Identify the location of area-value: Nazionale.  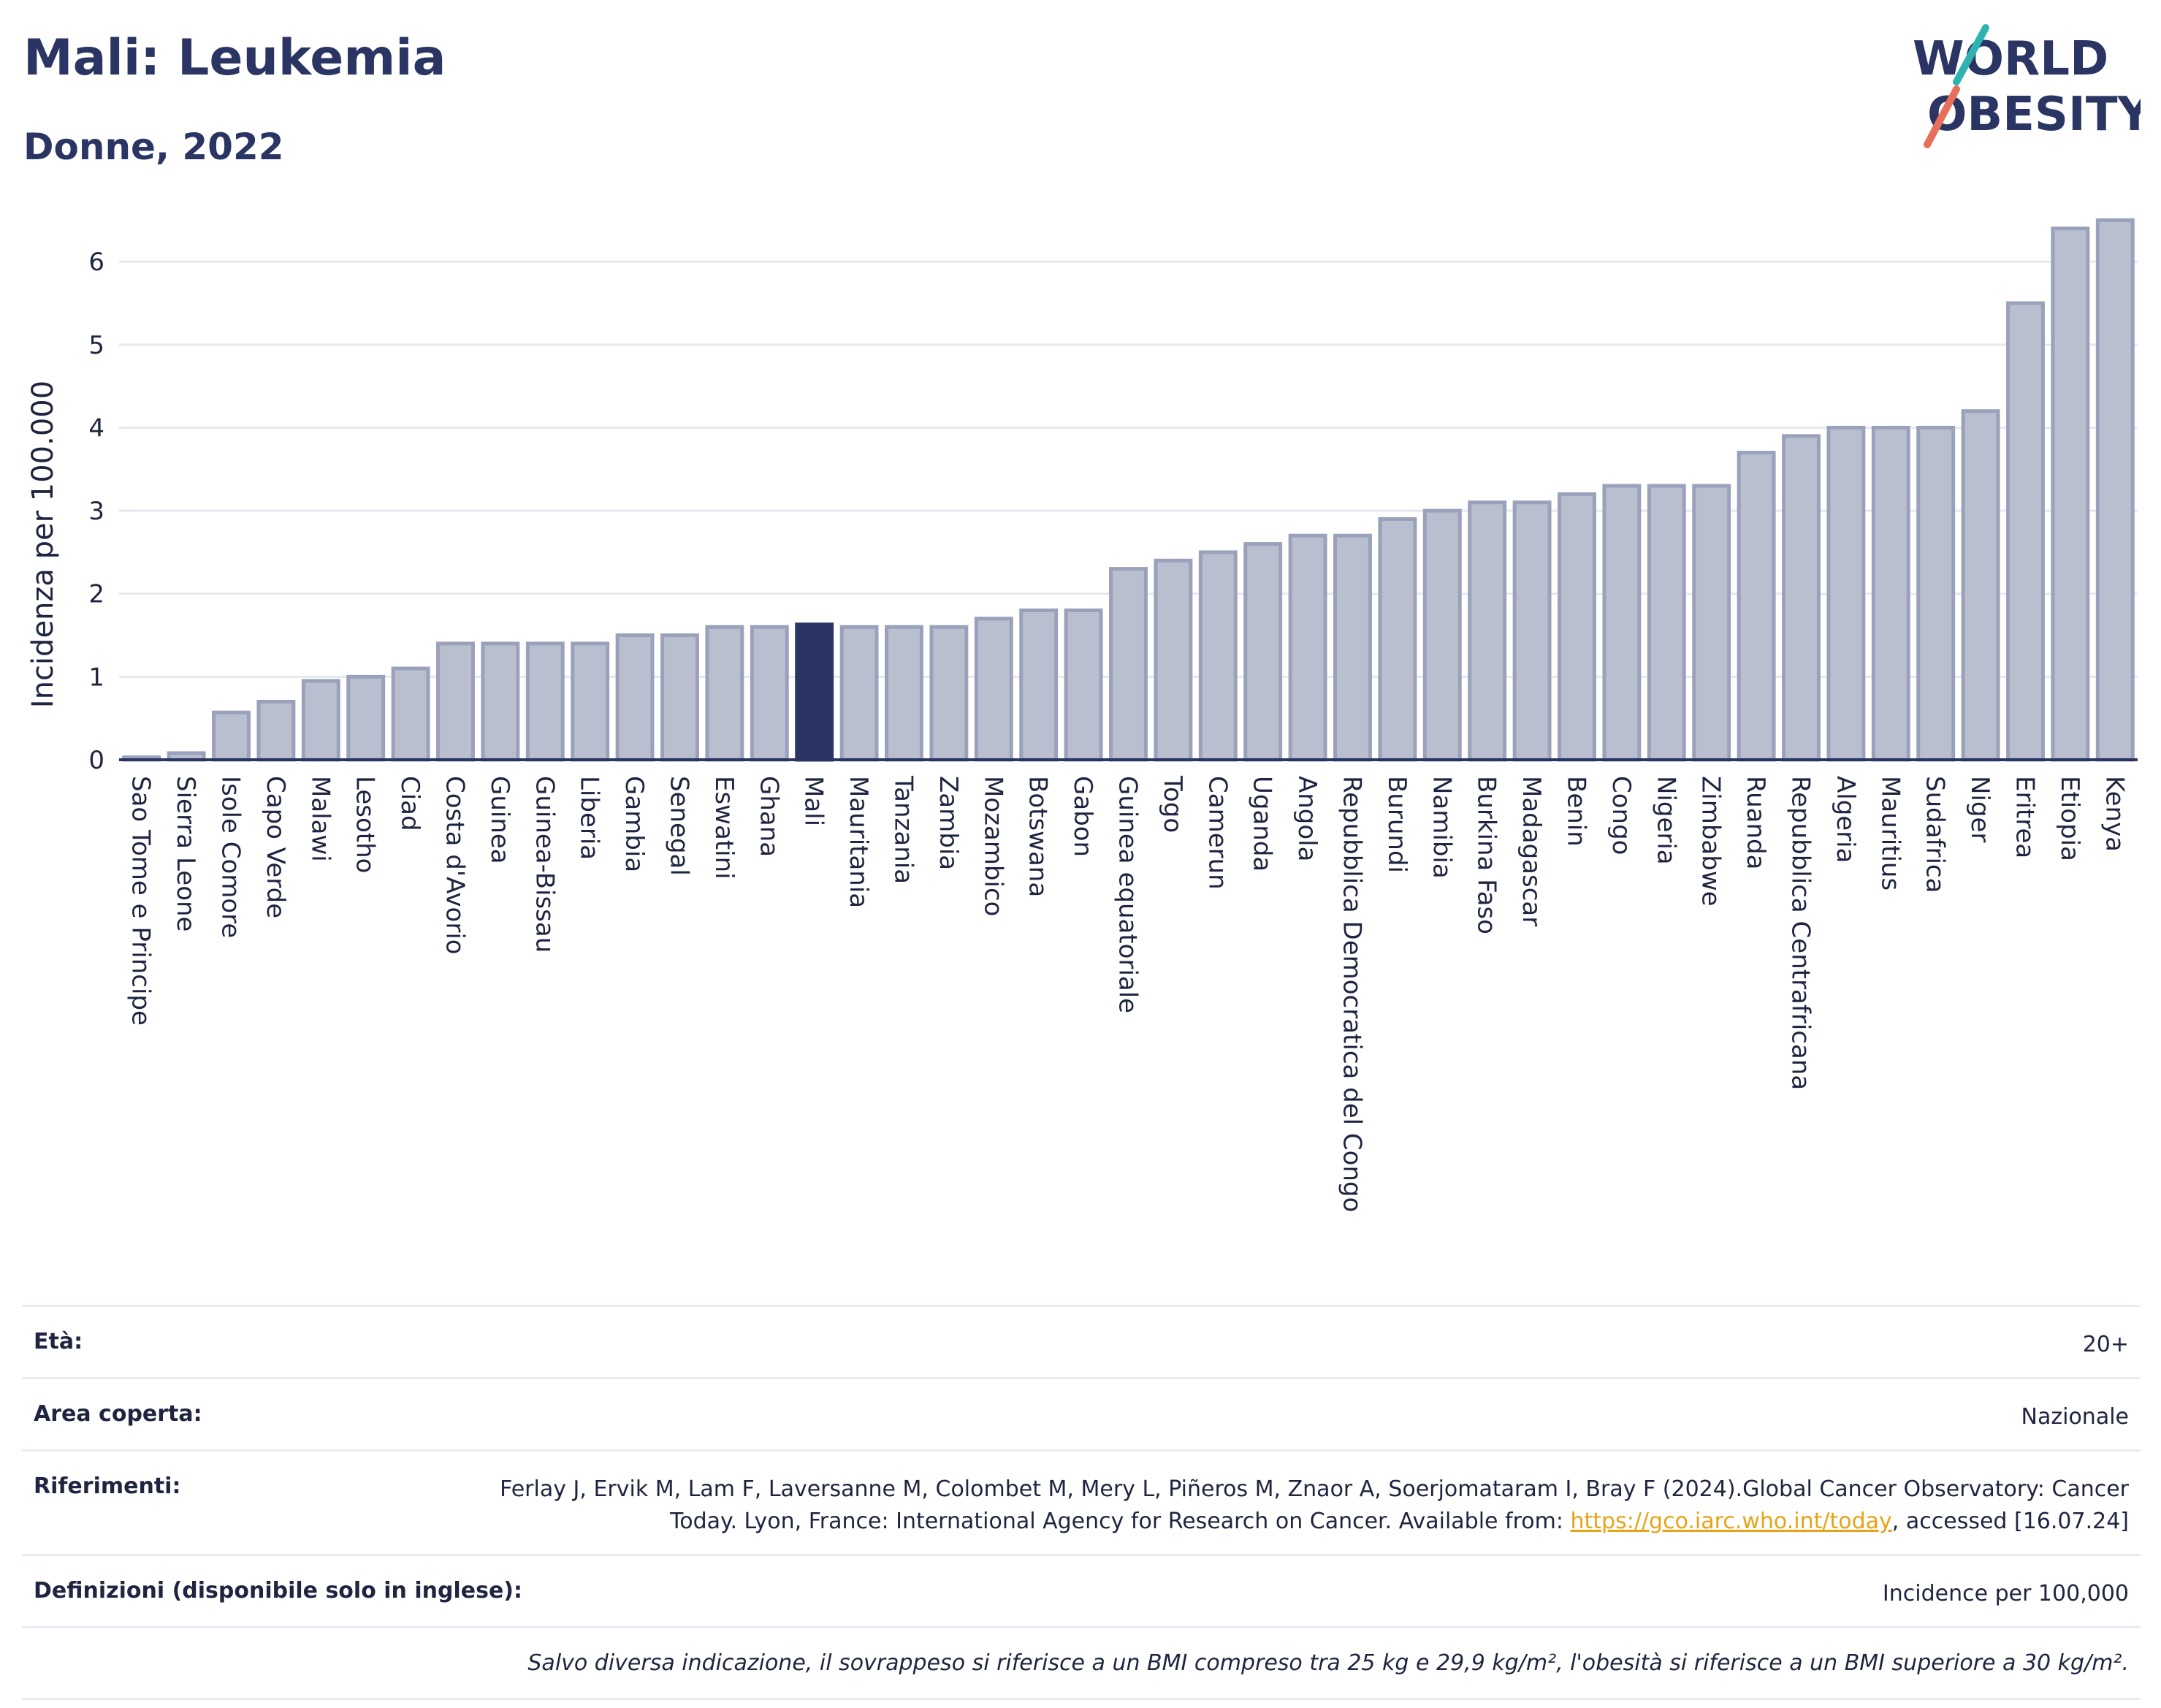
(2075, 1417).